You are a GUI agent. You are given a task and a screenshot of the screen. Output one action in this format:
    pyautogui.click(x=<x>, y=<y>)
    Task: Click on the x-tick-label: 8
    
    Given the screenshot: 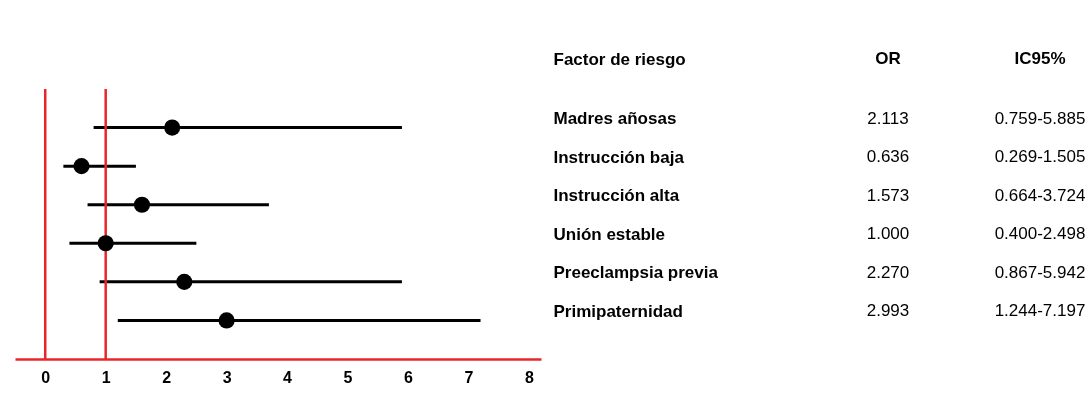 What is the action you would take?
    pyautogui.click(x=529, y=377)
    